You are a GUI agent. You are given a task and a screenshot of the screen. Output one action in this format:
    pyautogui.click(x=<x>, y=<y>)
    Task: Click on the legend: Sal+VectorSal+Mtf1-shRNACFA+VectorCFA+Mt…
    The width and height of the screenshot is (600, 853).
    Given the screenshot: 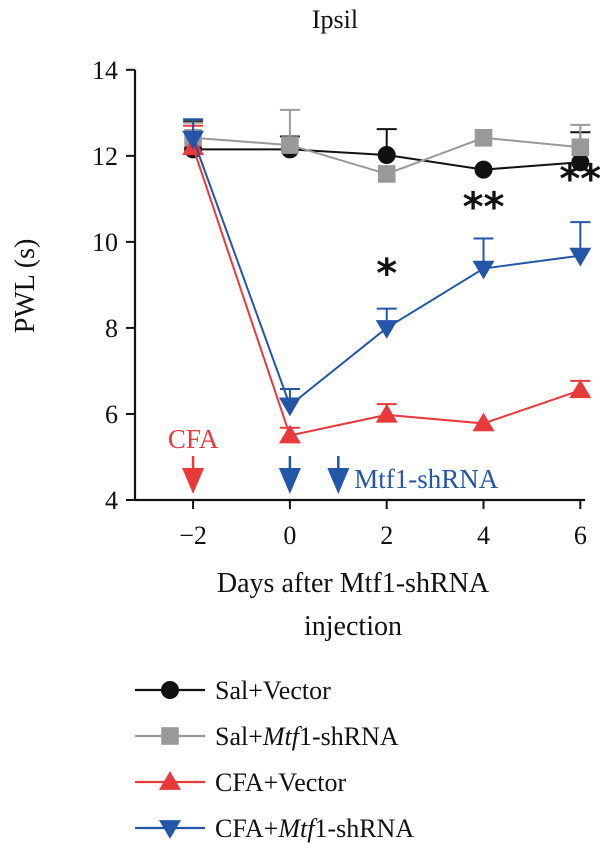 What is the action you would take?
    pyautogui.click(x=274, y=759)
    